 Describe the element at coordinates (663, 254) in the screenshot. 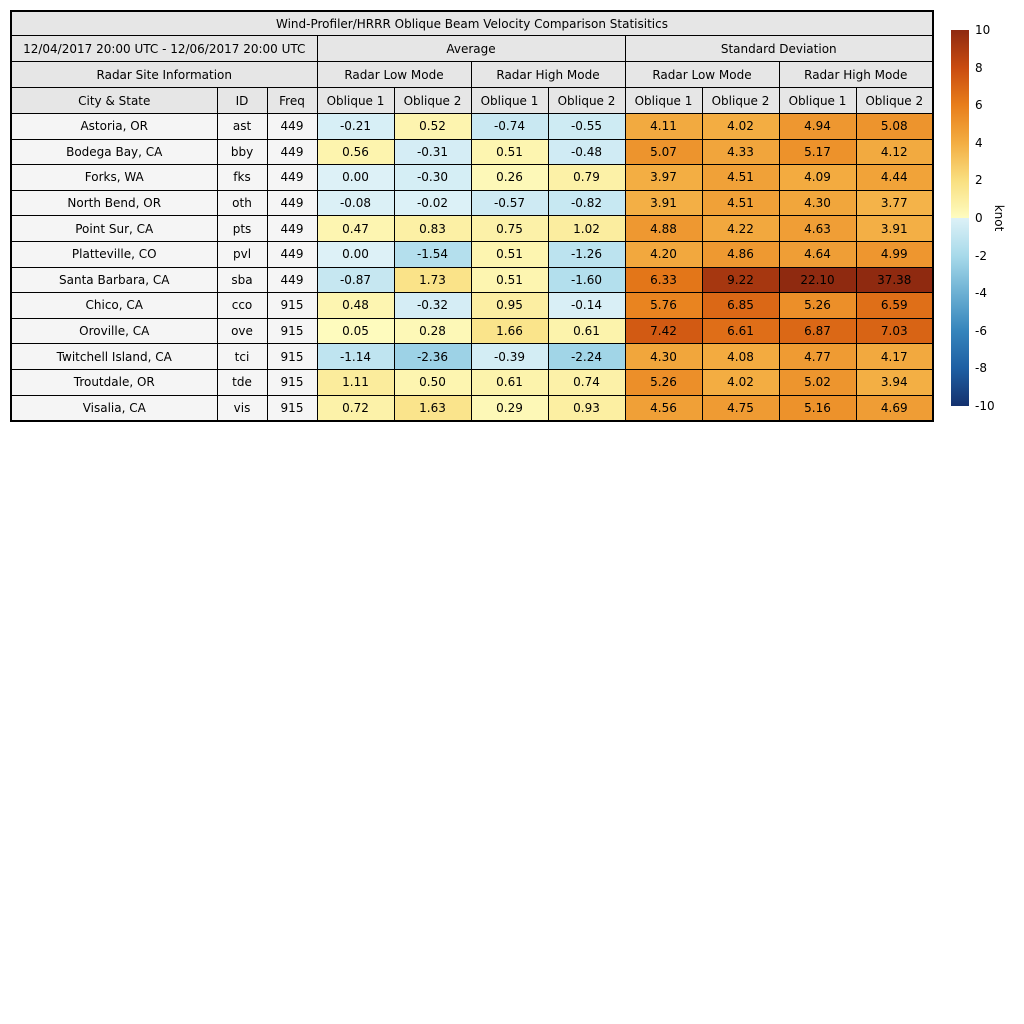

I see `value-cell: 4.20` at that location.